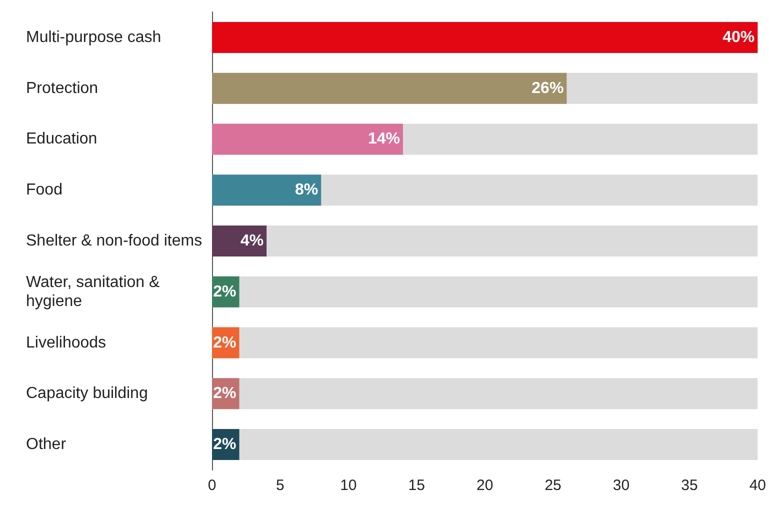 The width and height of the screenshot is (769, 506). What do you see at coordinates (384, 139) in the screenshot?
I see `data-label: 14%` at bounding box center [384, 139].